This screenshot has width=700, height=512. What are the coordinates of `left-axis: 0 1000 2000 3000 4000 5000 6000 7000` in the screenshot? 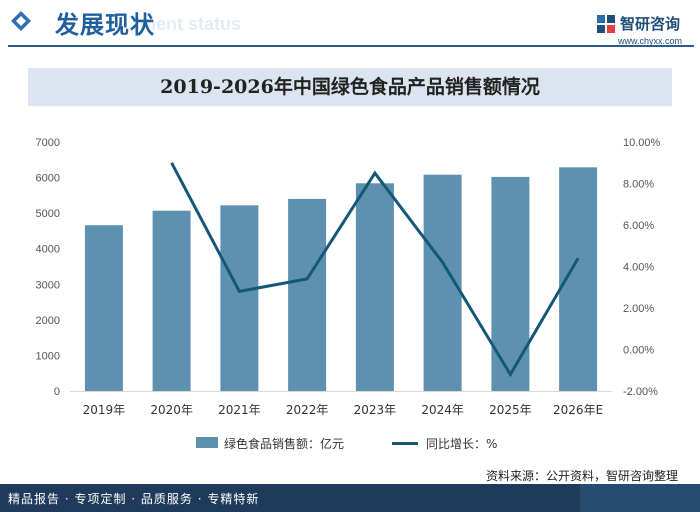 It's located at (48, 267).